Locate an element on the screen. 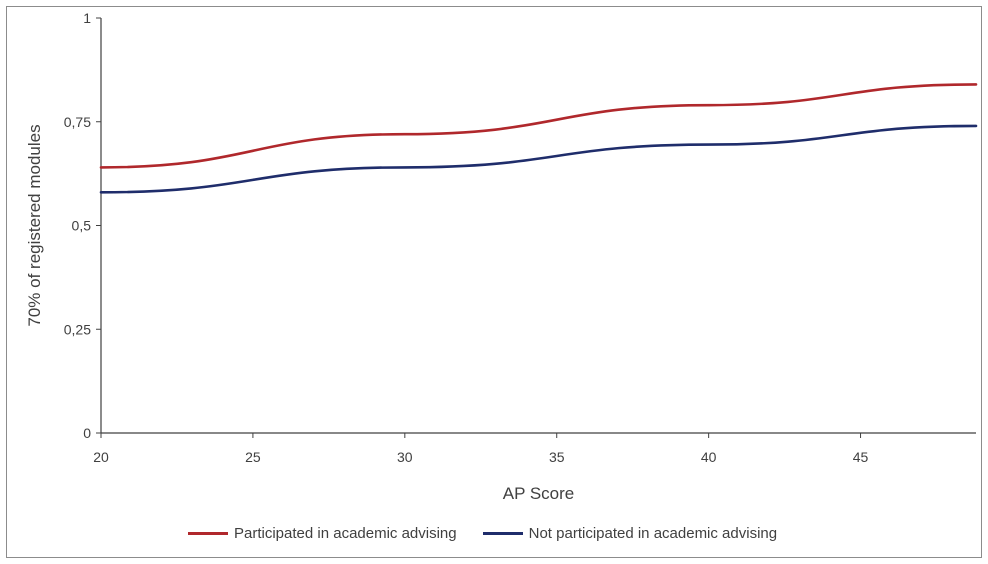  y-axis: 0 0,25 0,5 0,75 1 is located at coordinates (83, 225).